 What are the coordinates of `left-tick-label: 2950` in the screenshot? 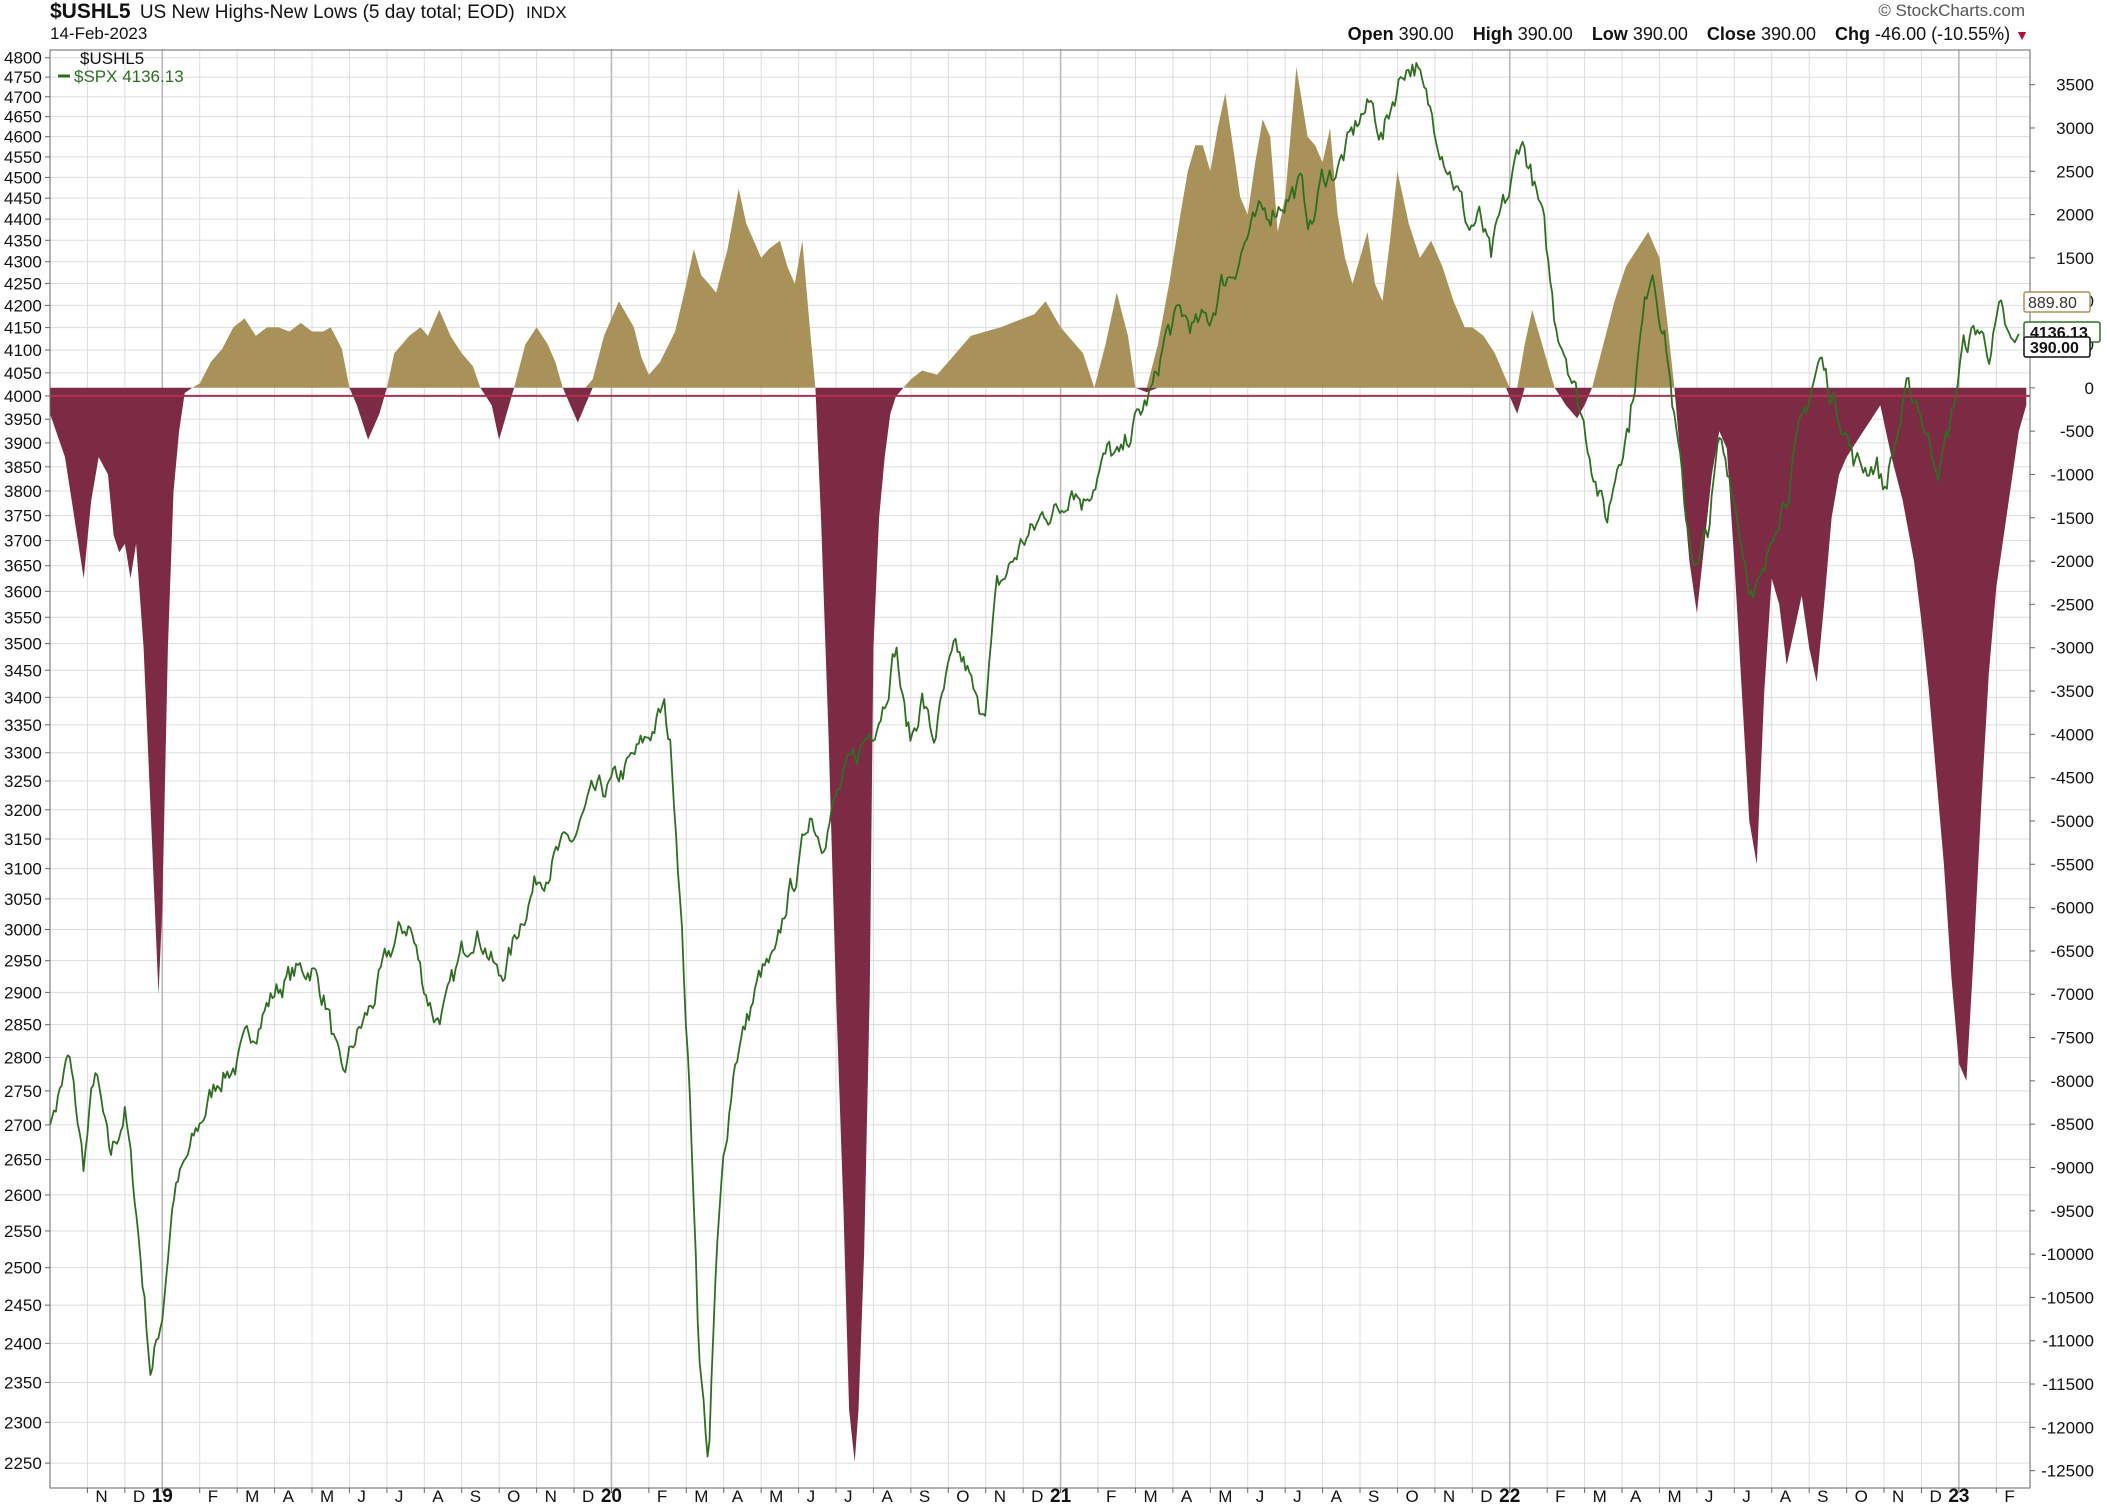 It's located at (23, 961).